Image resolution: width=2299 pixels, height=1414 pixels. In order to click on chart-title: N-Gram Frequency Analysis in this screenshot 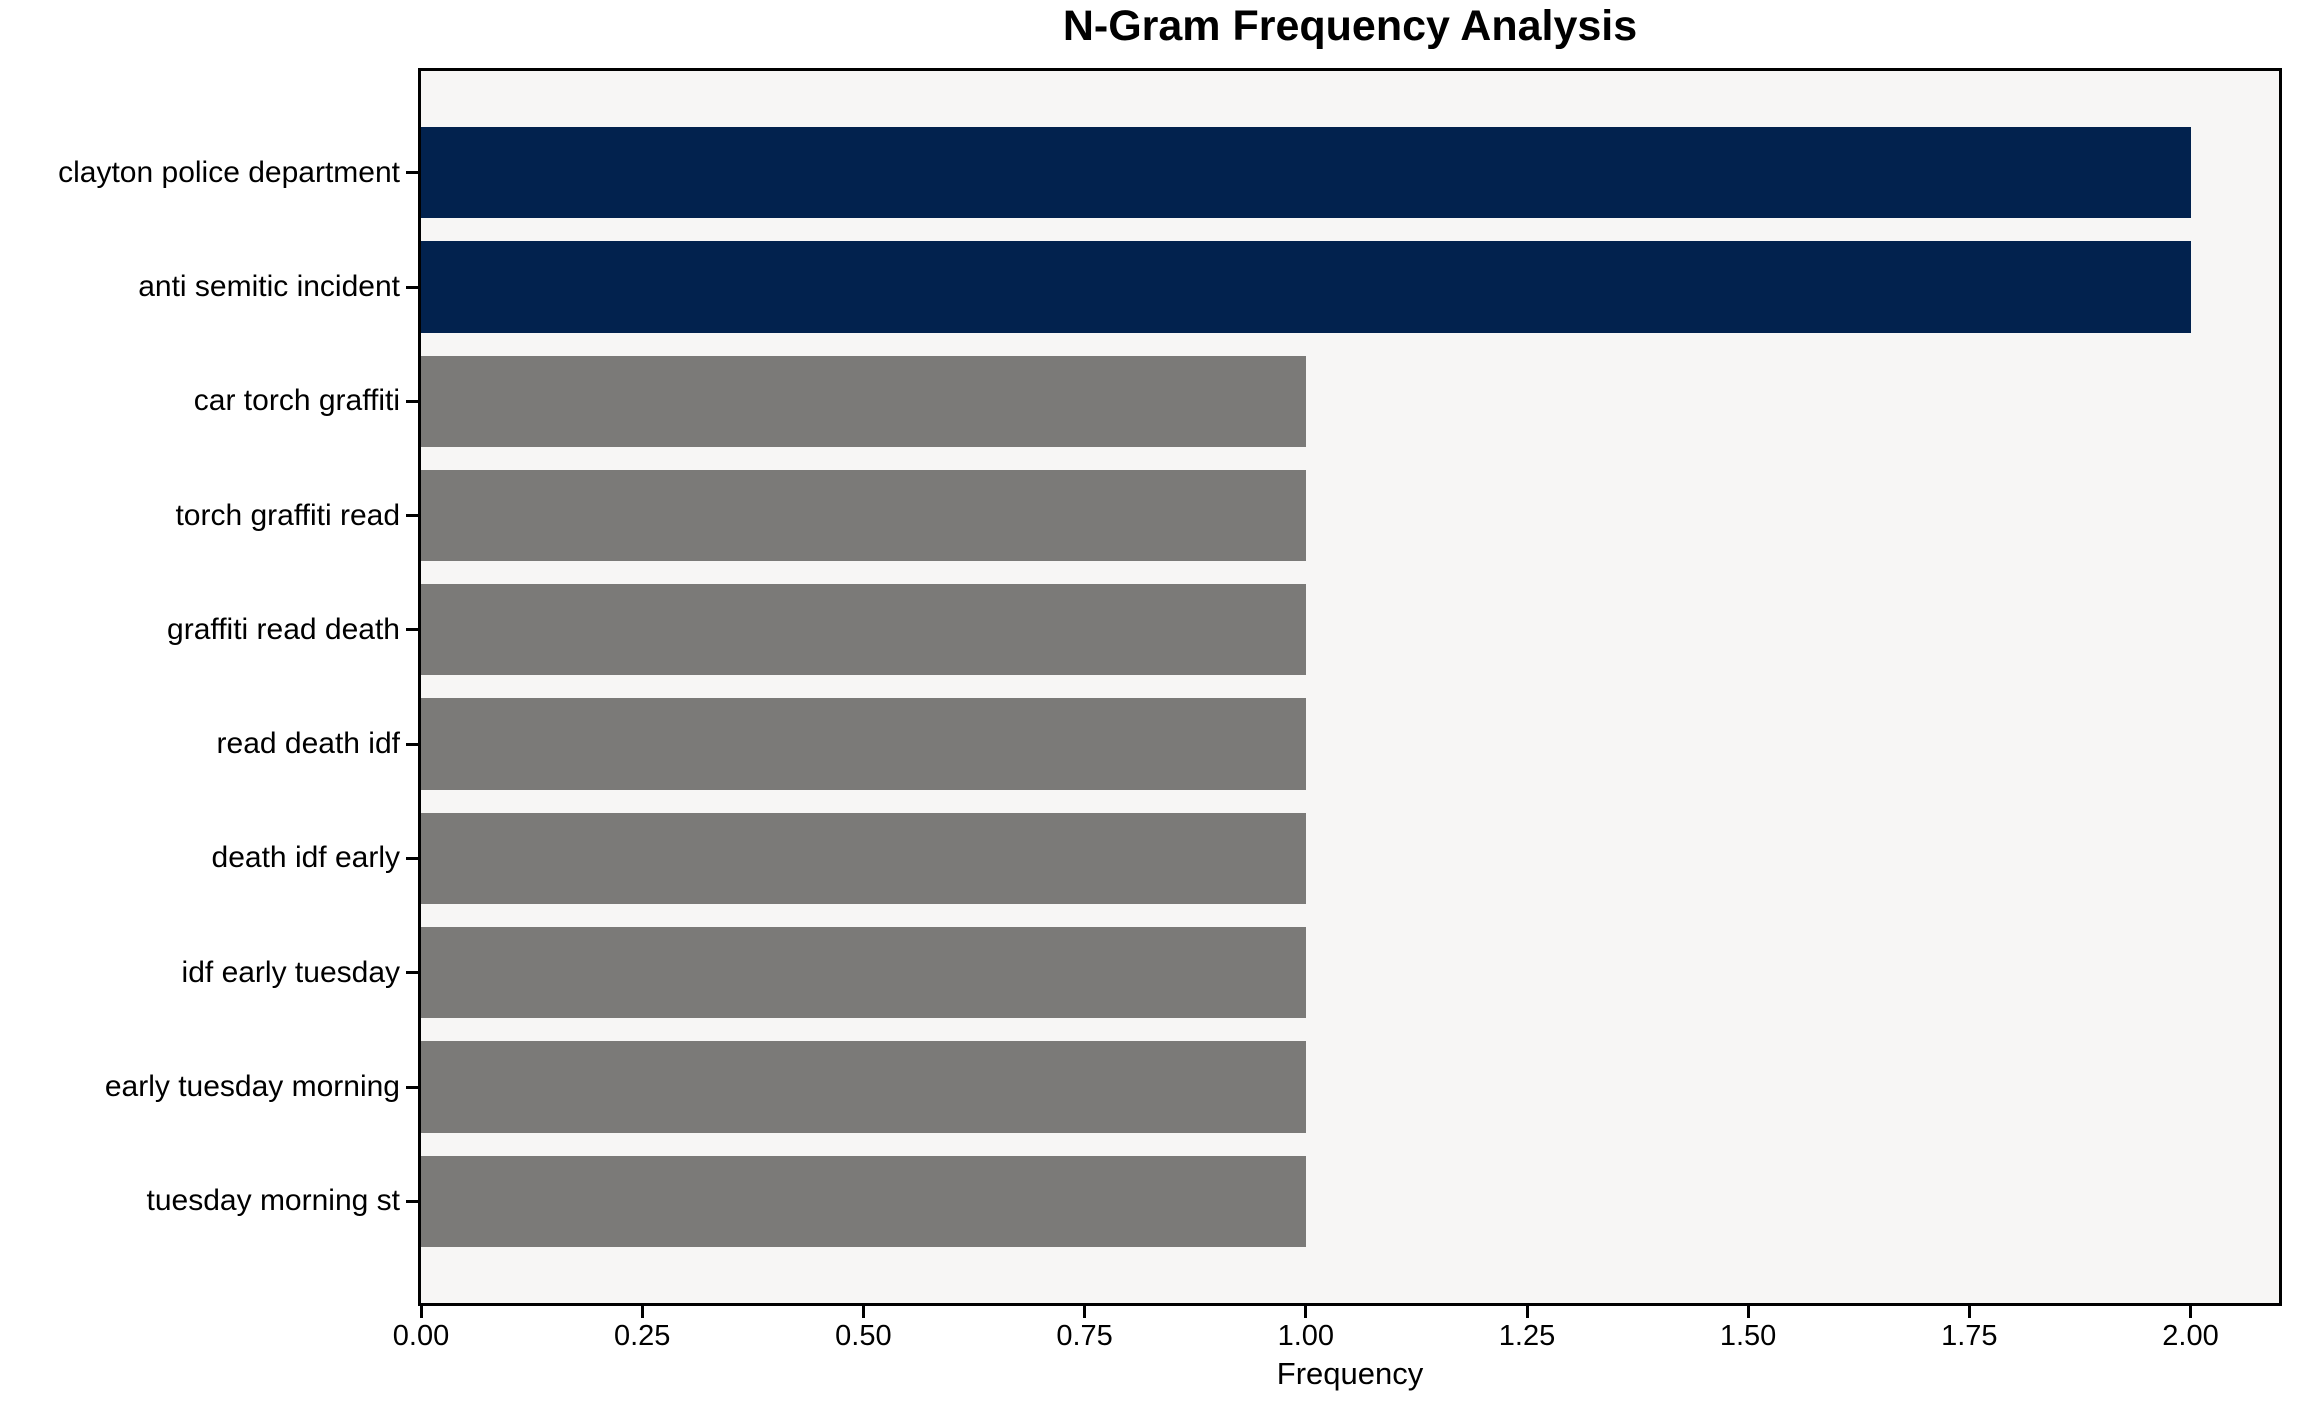, I will do `click(1350, 26)`.